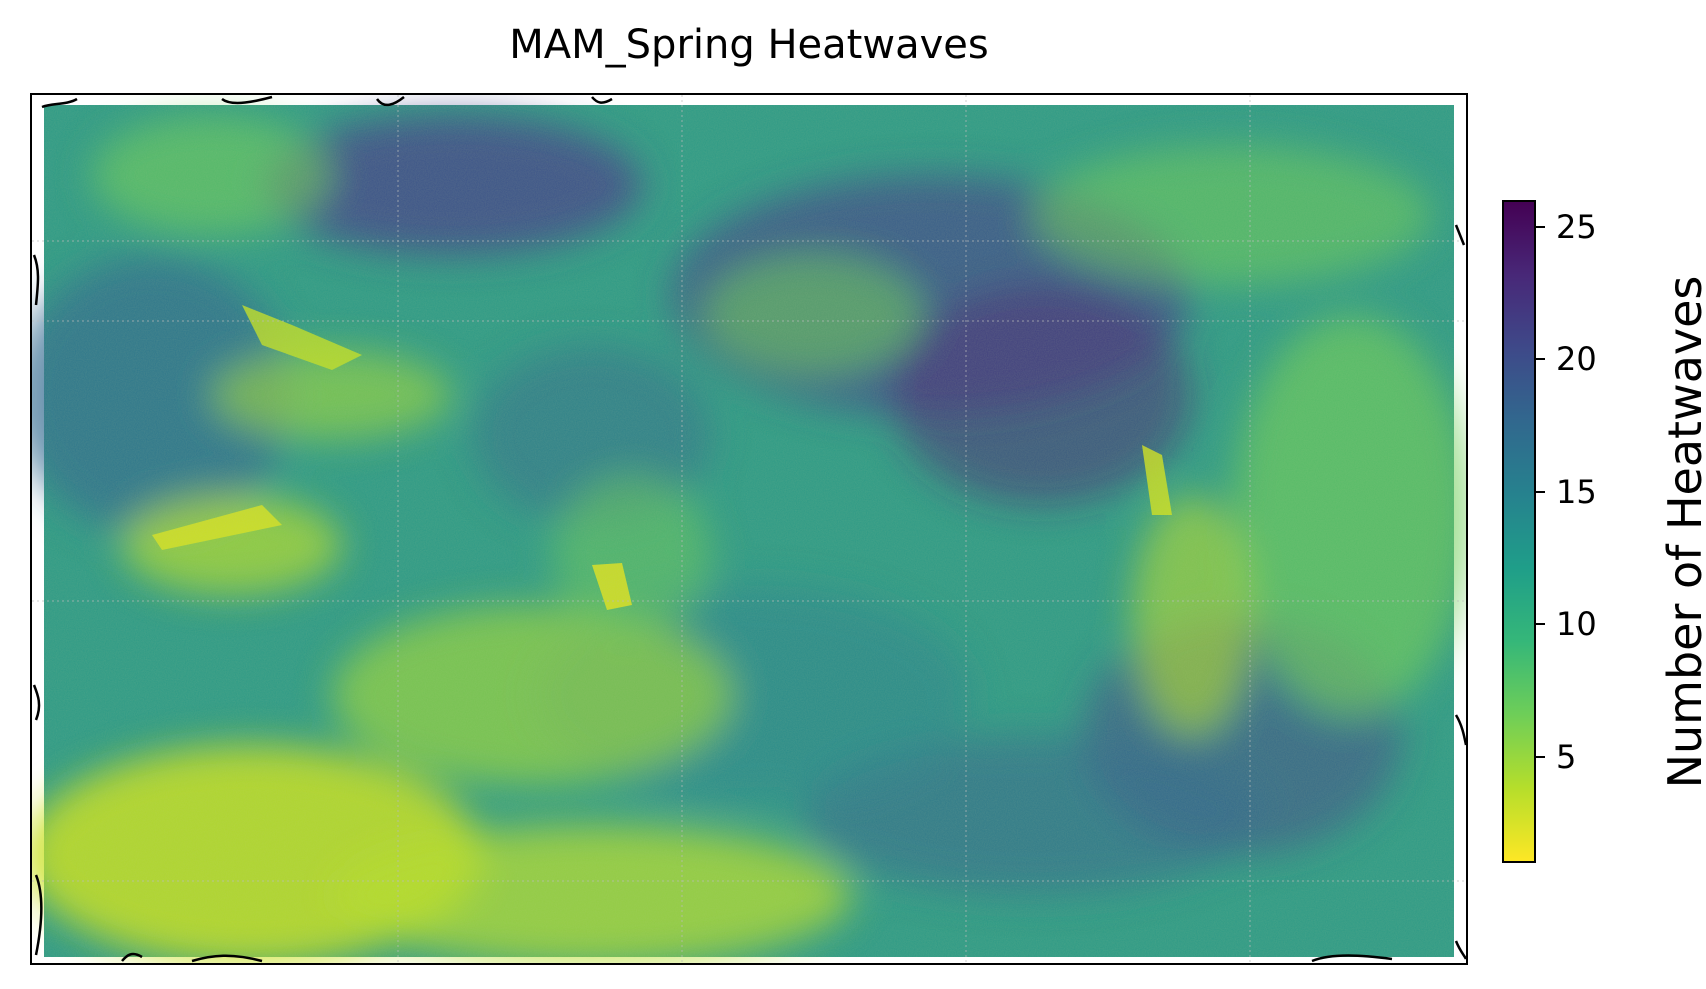 The image size is (1706, 989). I want to click on colorbar-tick-label: 20, so click(1576, 359).